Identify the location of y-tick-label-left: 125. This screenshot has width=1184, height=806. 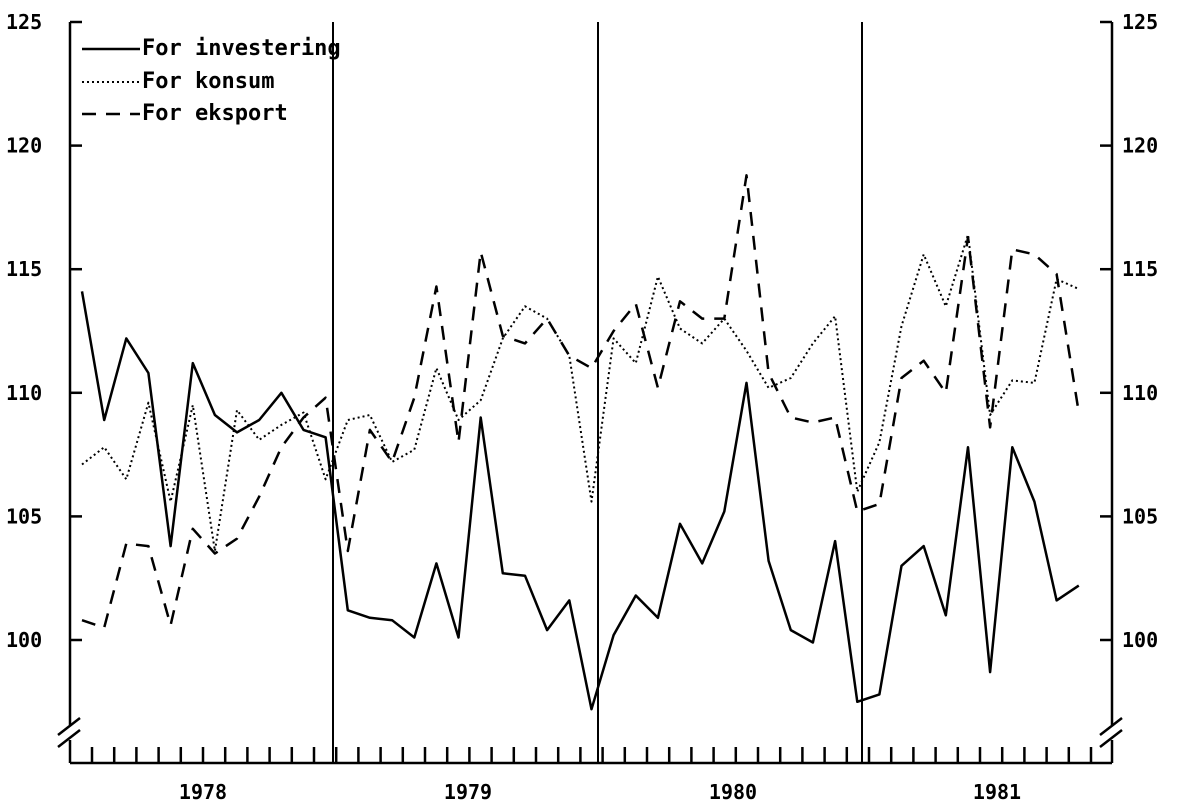
(24, 22).